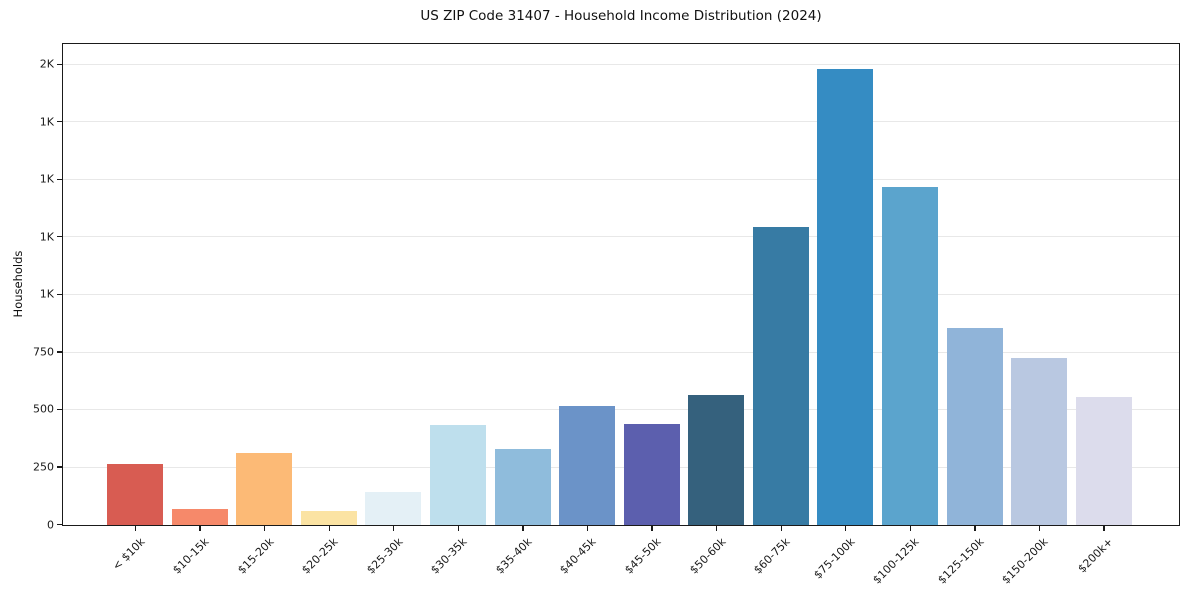  What do you see at coordinates (43, 467) in the screenshot?
I see `y-tick-label: 250` at bounding box center [43, 467].